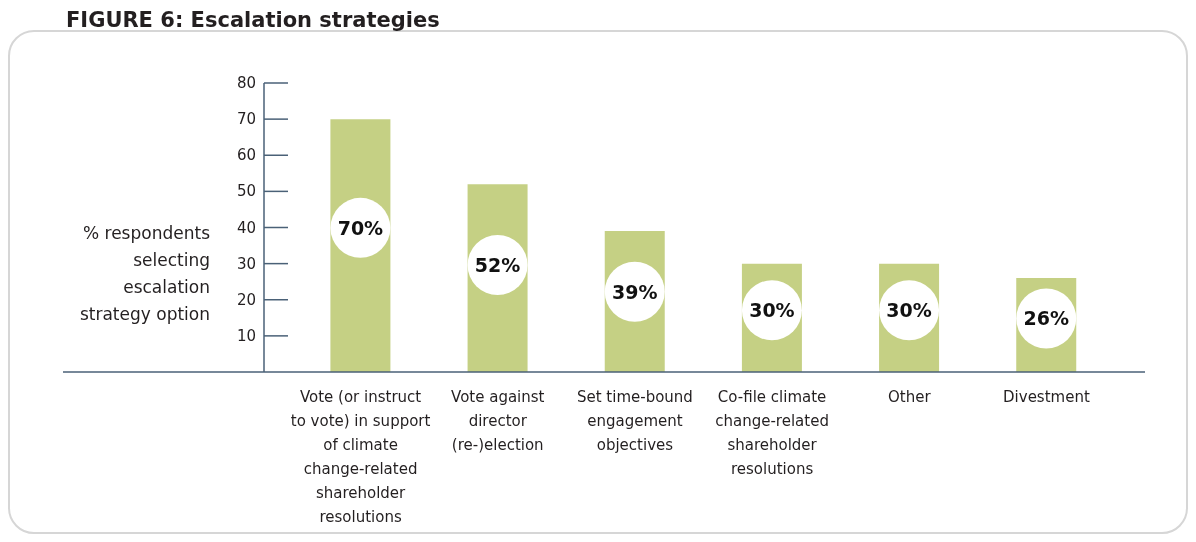 This screenshot has height=542, width=1196. I want to click on x-tick-label: Other, so click(909, 397).